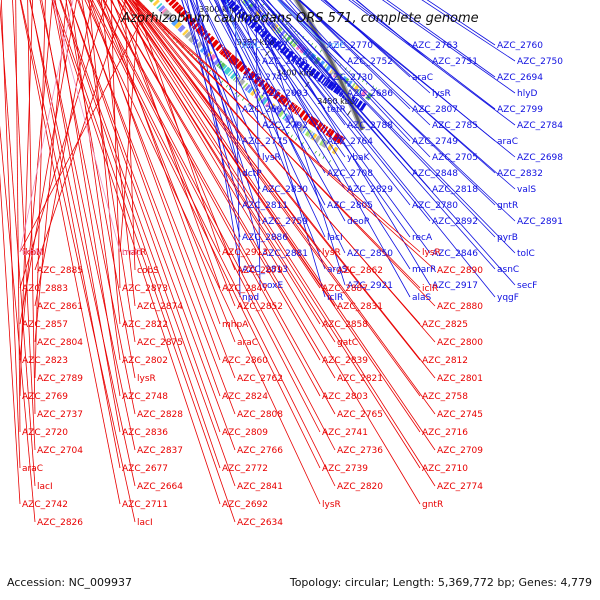 The height and width of the screenshot is (600, 600). I want to click on gene-label: AZC_2892, so click(455, 222).